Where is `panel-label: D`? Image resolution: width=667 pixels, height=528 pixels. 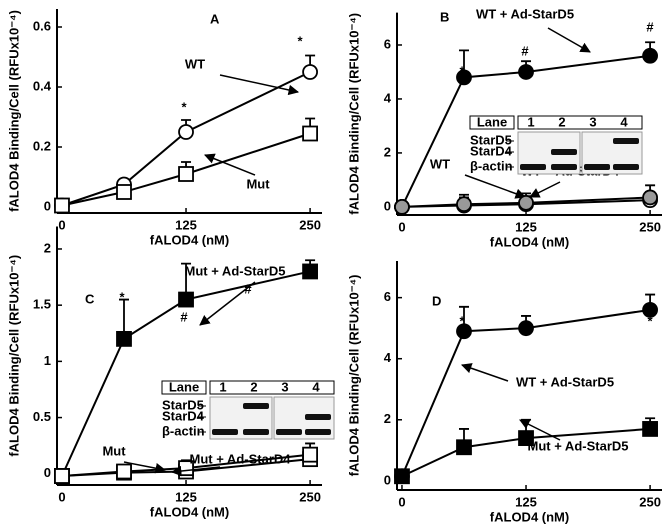
panel-label: D is located at coordinates (436, 300).